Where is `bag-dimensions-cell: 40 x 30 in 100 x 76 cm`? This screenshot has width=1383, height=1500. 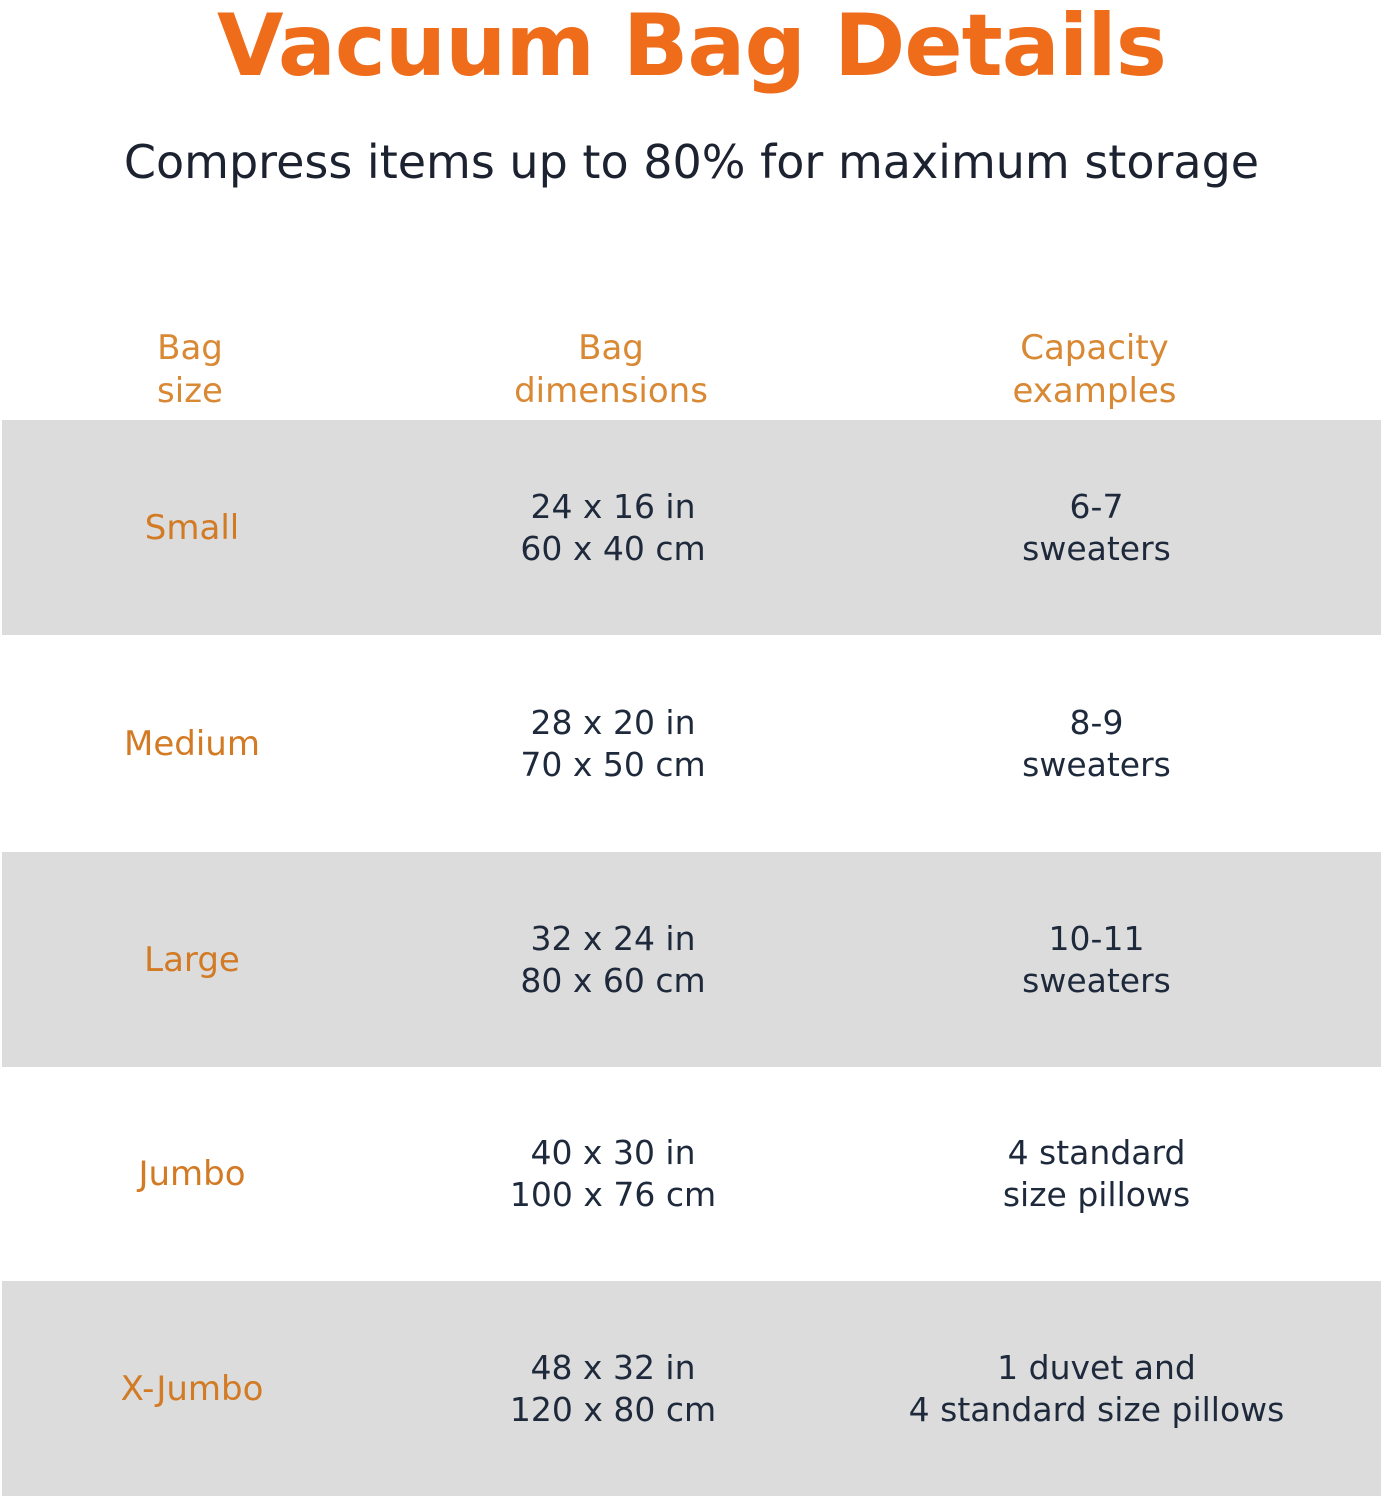
bag-dimensions-cell: 40 x 30 in 100 x 76 cm is located at coordinates (613, 1173).